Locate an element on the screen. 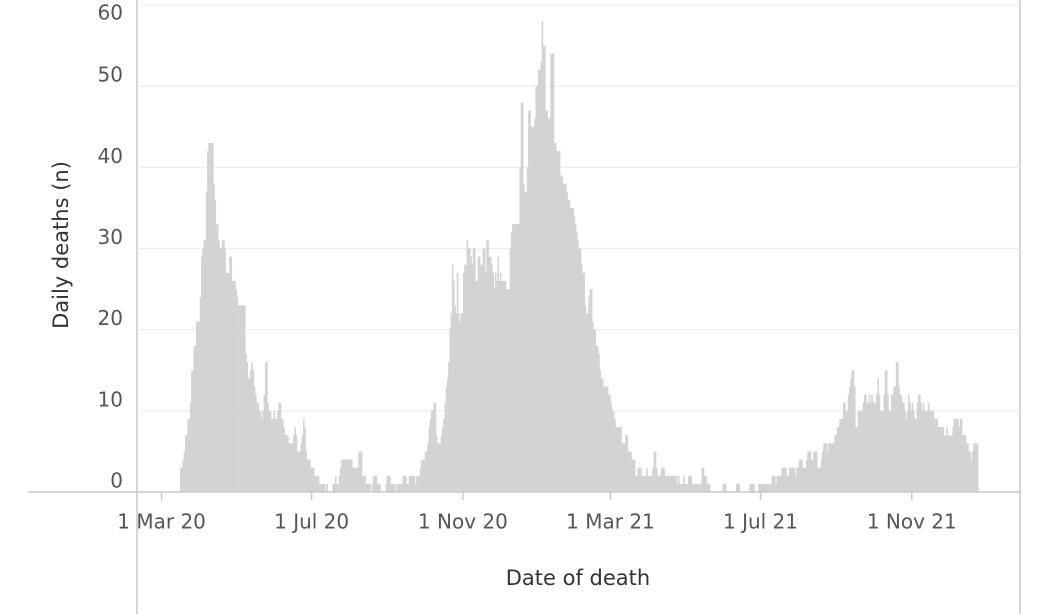 Image resolution: width=1040 pixels, height=614 pixels. y-tick-label: 60 is located at coordinates (110, 13).